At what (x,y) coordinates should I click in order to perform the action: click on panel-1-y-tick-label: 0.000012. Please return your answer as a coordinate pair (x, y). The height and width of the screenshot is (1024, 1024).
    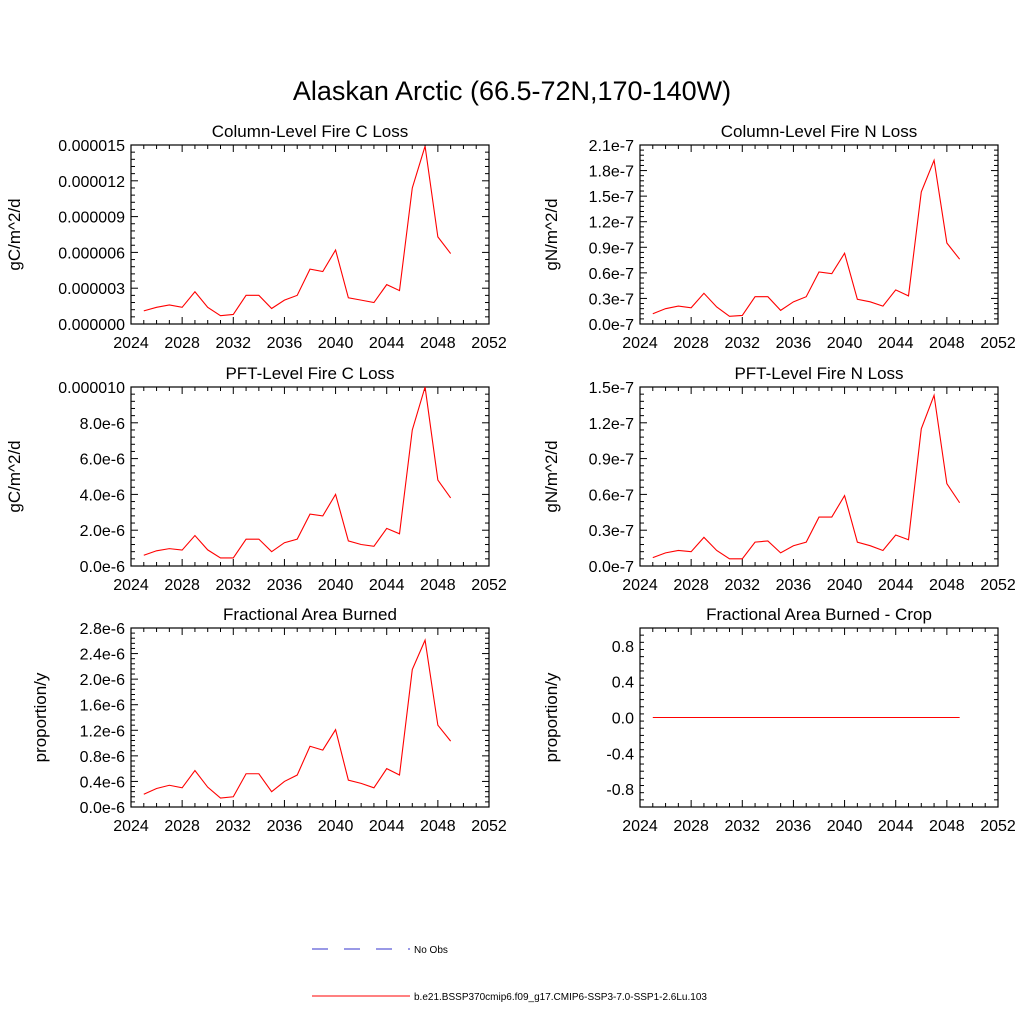
    Looking at the image, I should click on (91, 182).